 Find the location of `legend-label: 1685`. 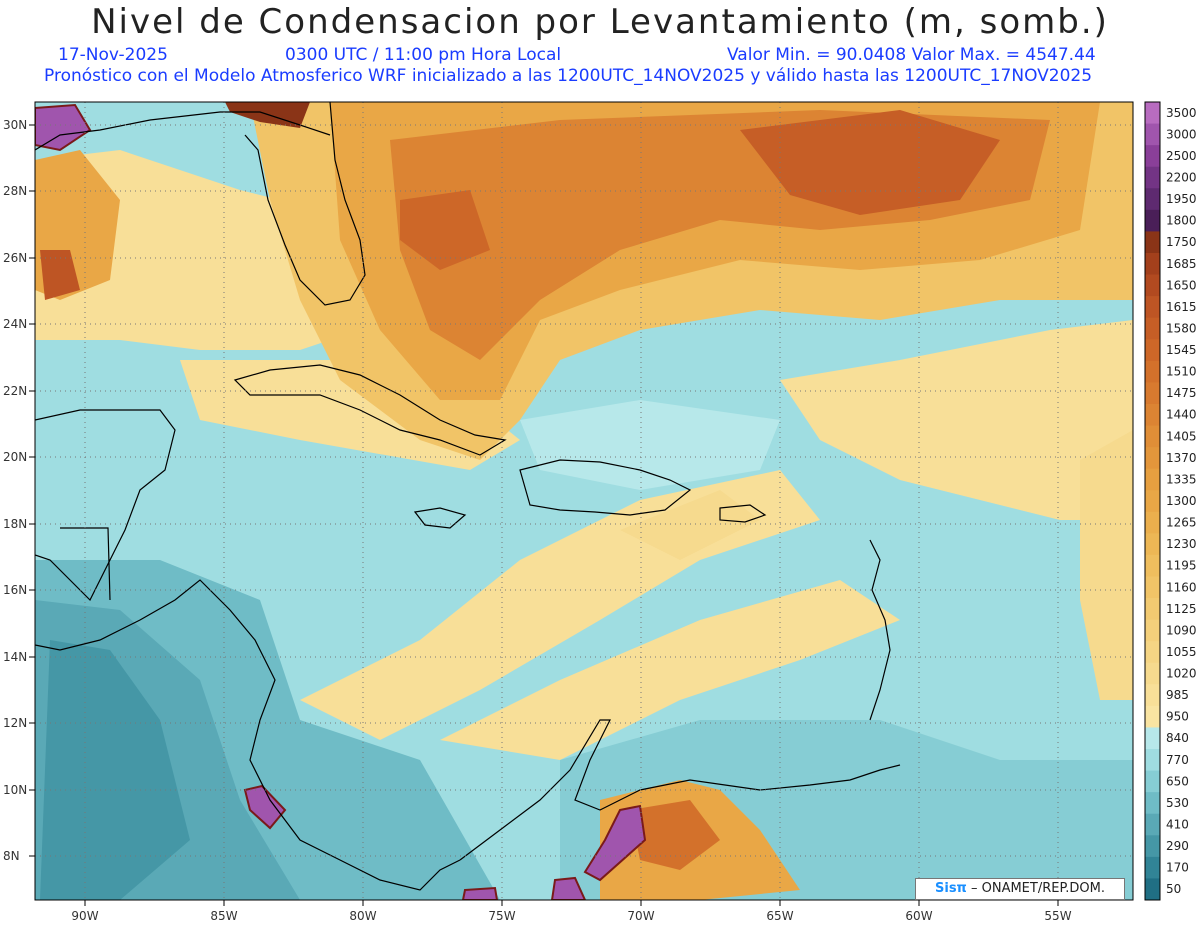

legend-label: 1685 is located at coordinates (1181, 264).